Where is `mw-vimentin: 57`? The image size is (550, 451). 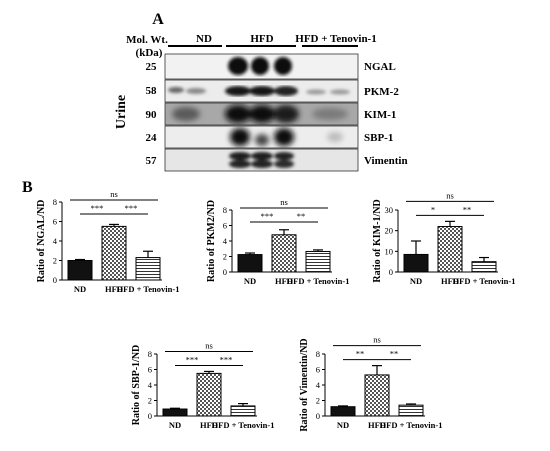
mw-vimentin: 57 is located at coordinates (152, 161).